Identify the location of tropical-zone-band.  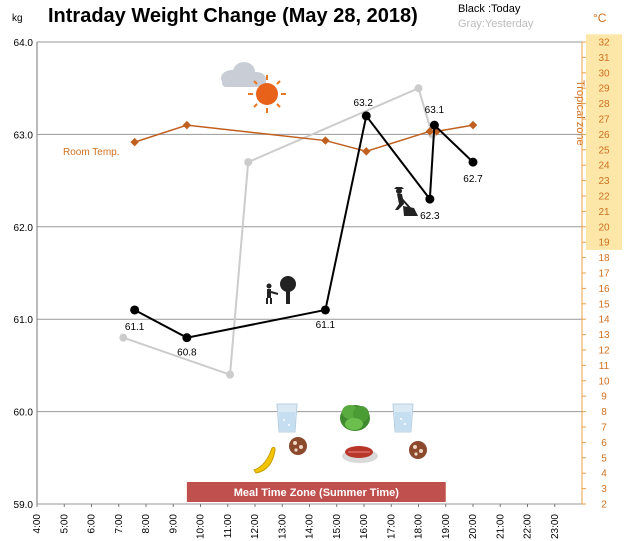
(604, 142).